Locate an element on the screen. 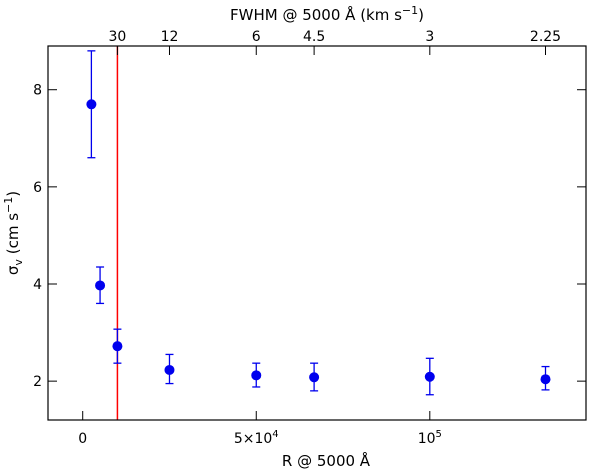 This screenshot has height=474, width=598. x-axis-title: R @ 5000 Å is located at coordinates (326, 460).